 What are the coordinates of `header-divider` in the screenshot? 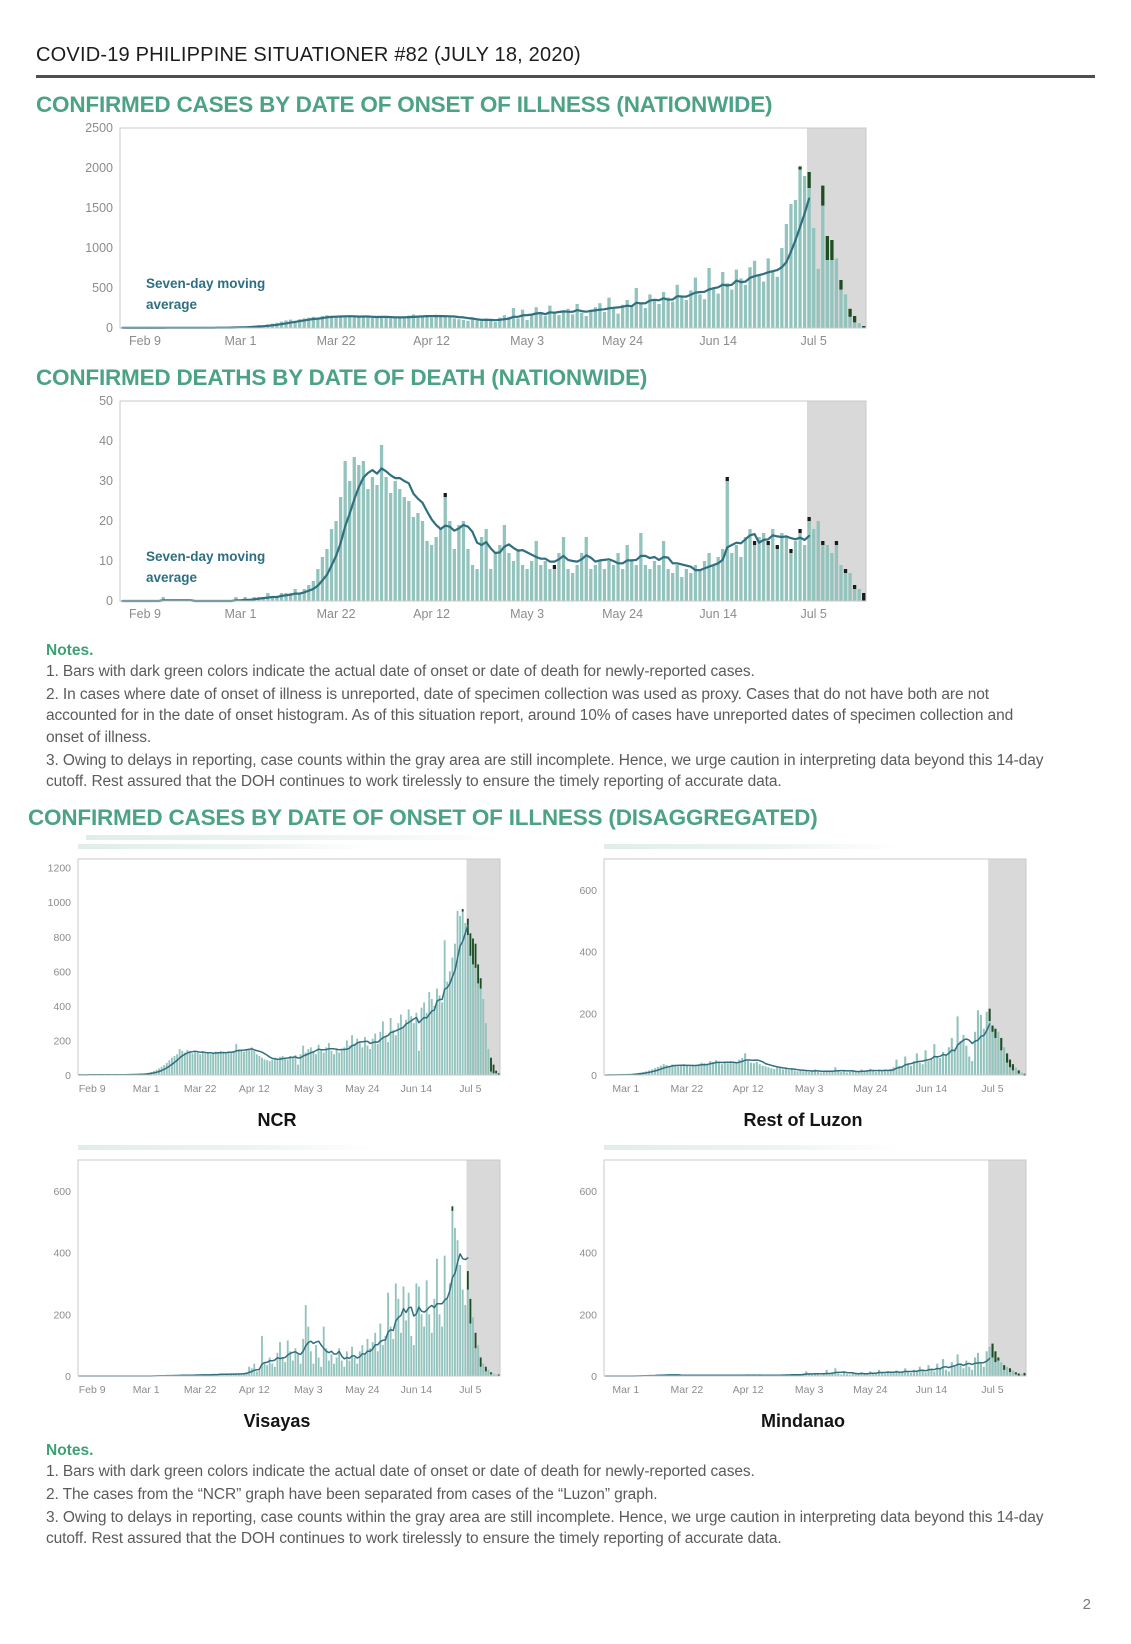 It's located at (565, 76).